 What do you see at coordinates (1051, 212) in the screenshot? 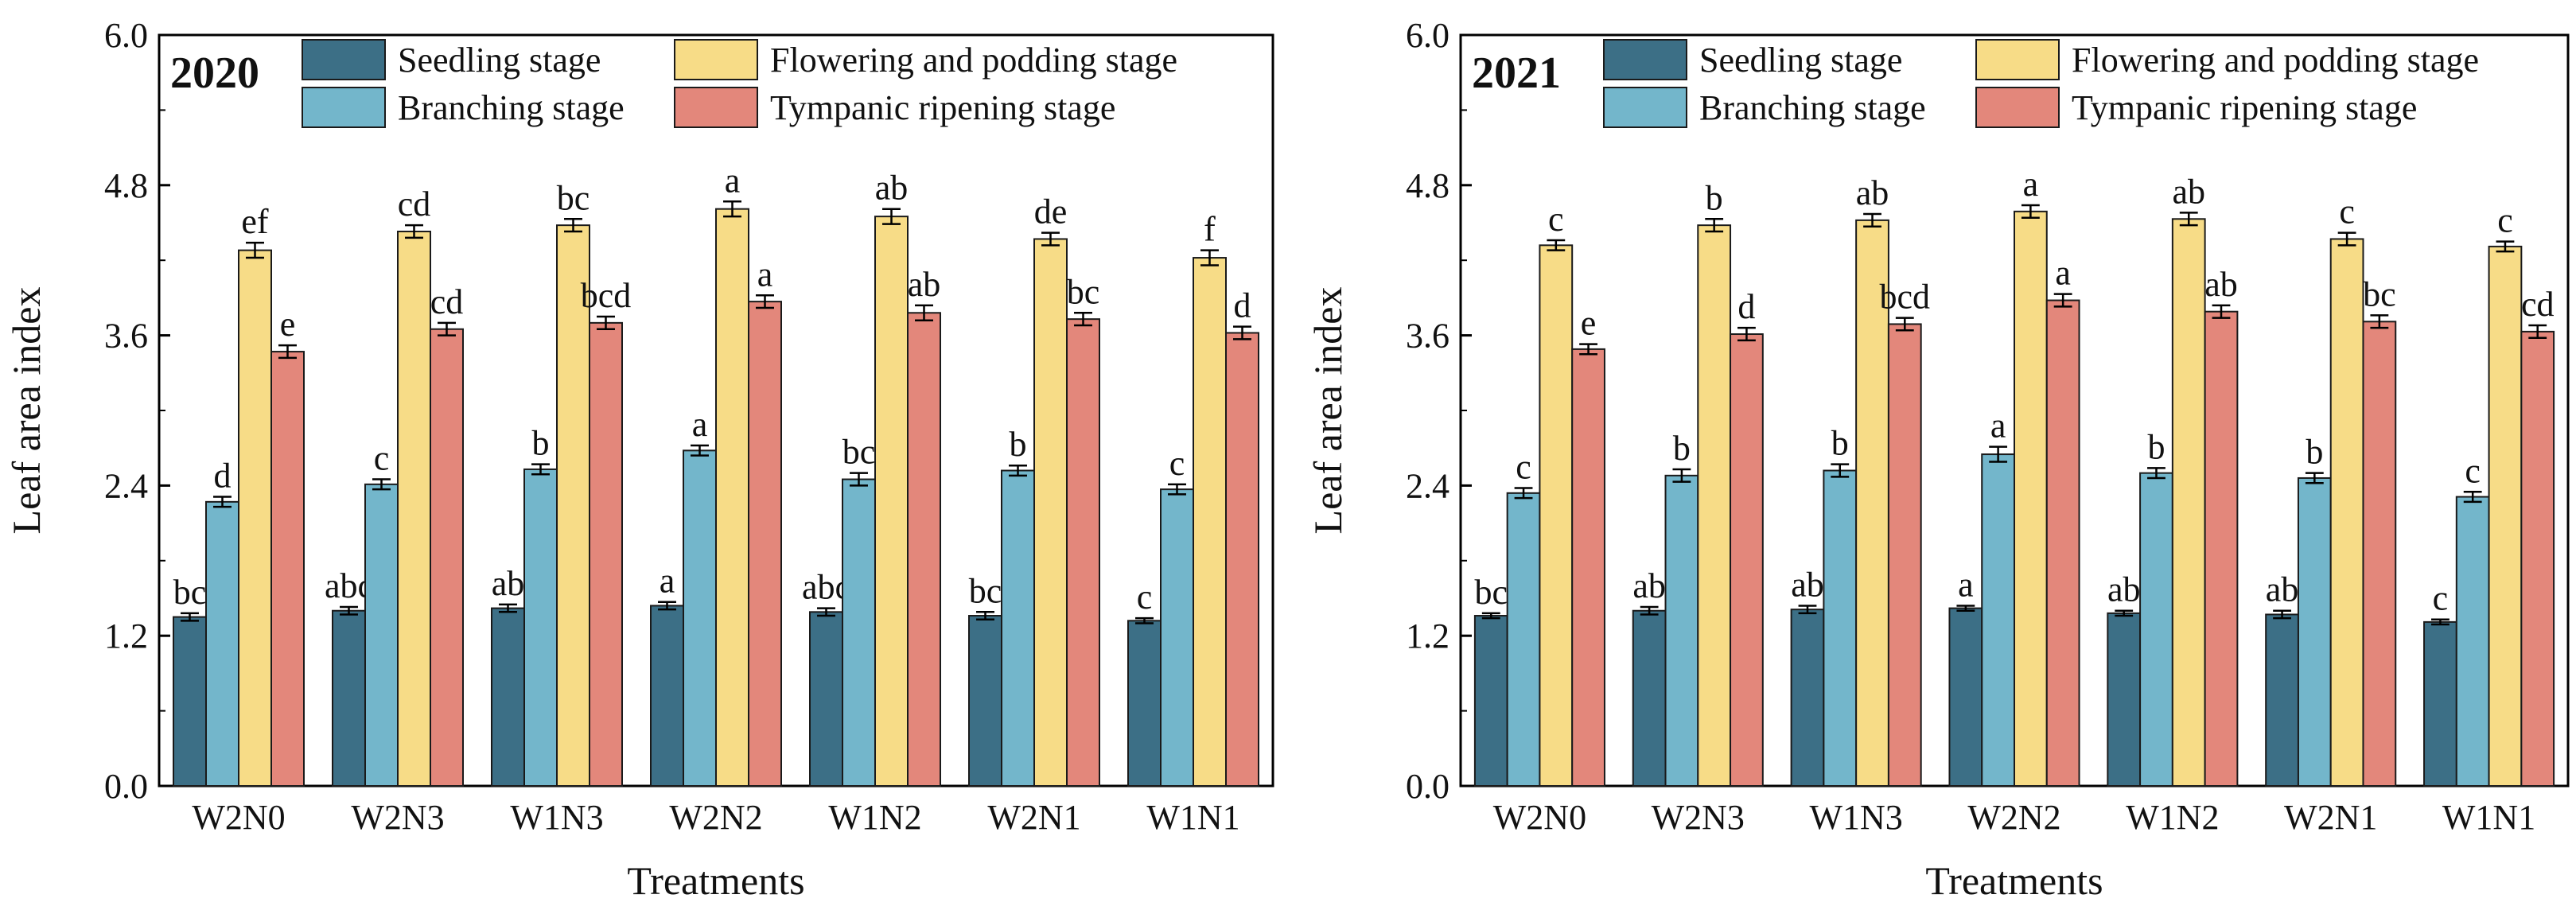
I see `significance-label: de` at bounding box center [1051, 212].